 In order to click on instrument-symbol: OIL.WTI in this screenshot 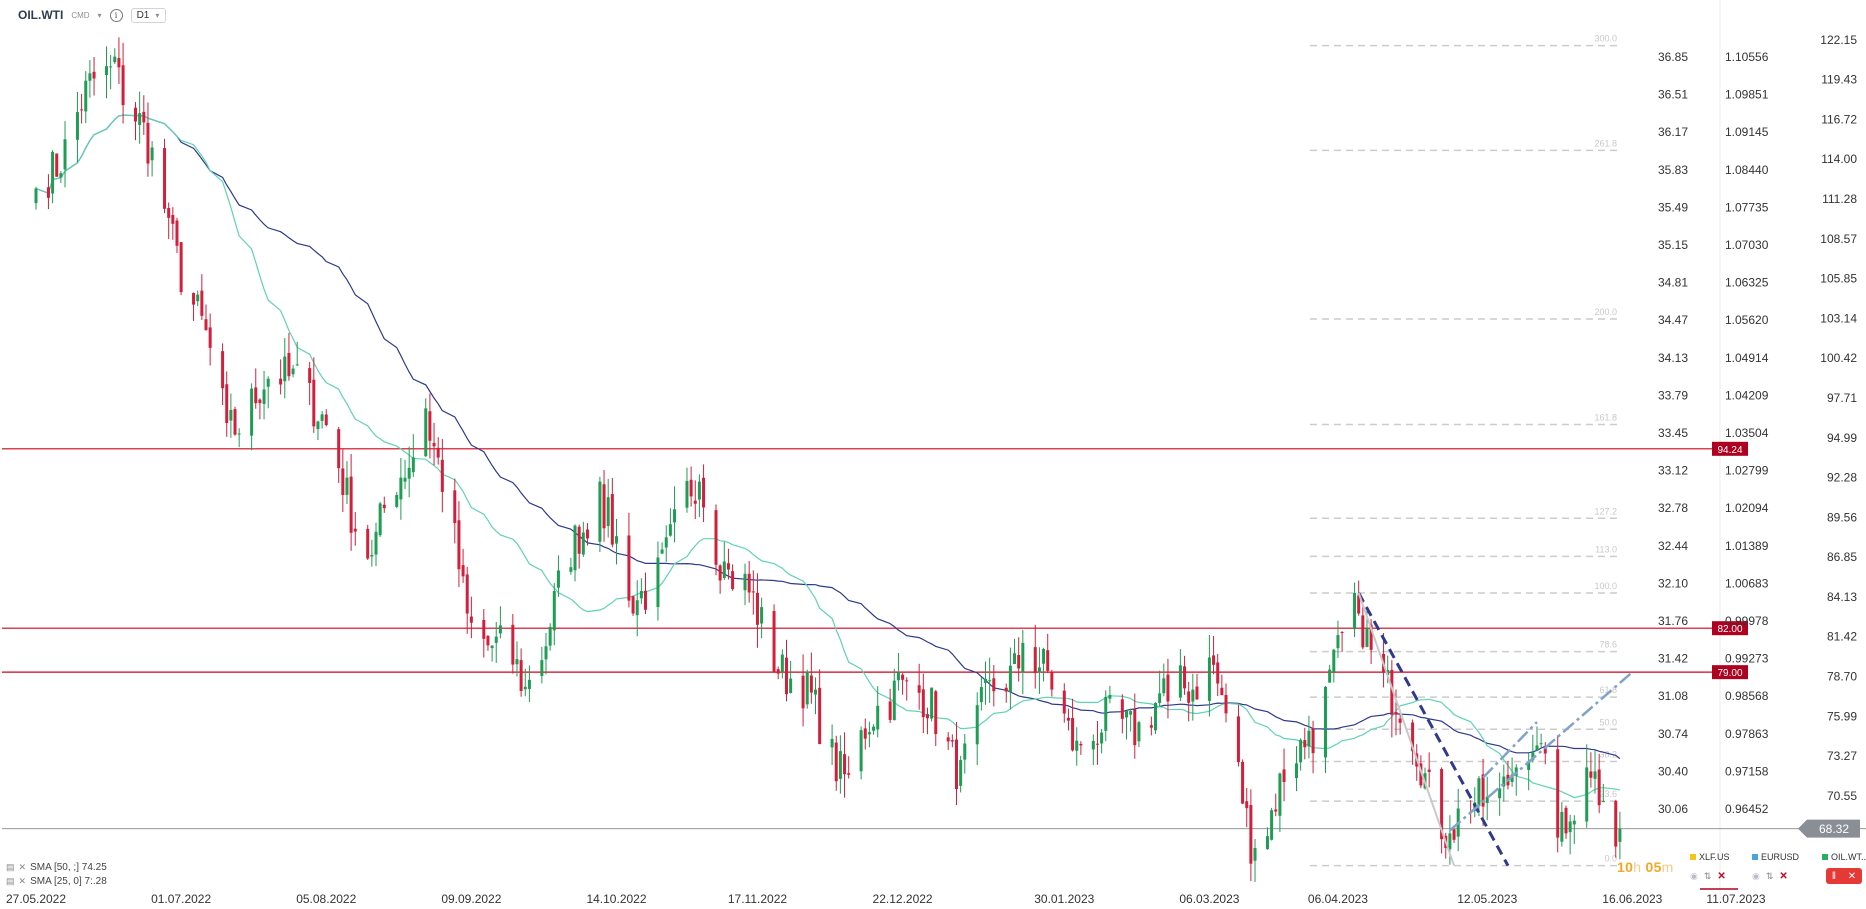, I will do `click(41, 15)`.